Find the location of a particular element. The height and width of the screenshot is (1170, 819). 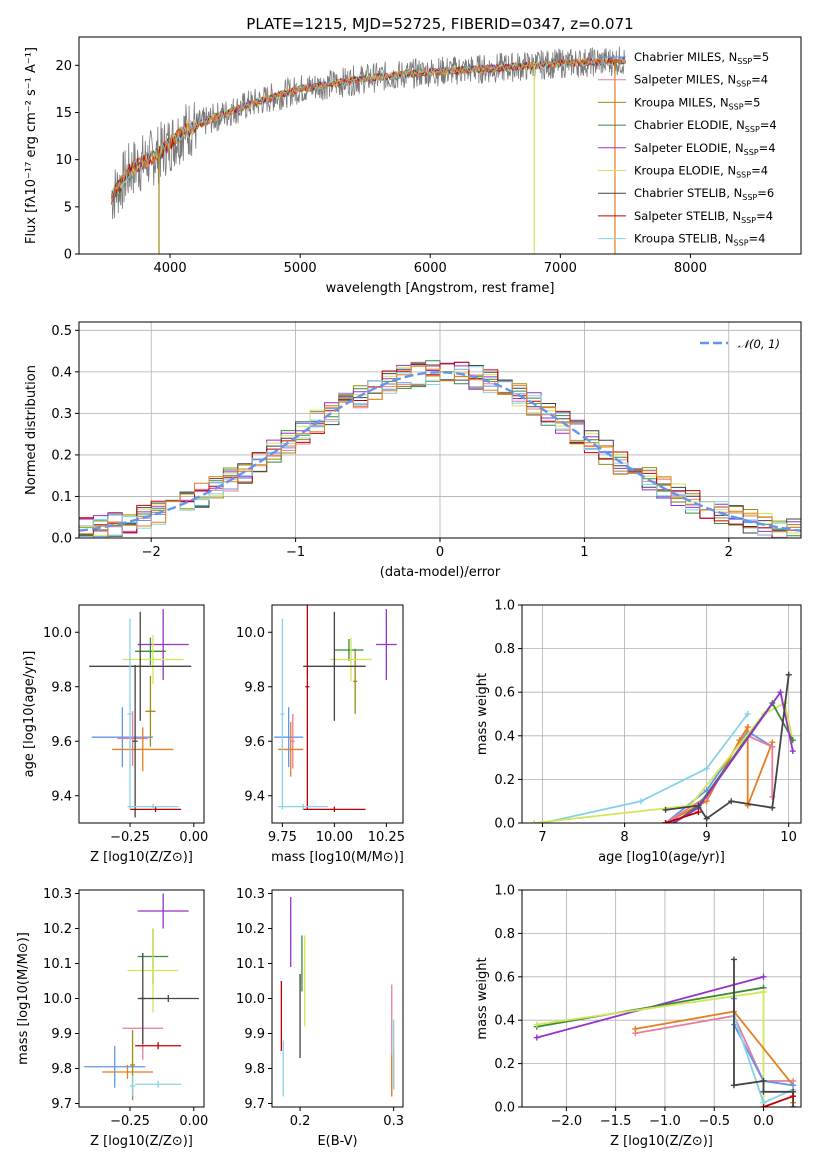

x-tick-label: 8 is located at coordinates (624, 837).